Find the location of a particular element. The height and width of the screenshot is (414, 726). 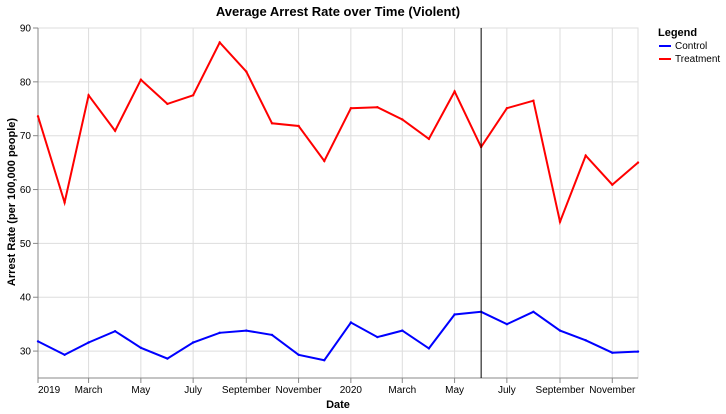

series-line-control is located at coordinates (338, 336).